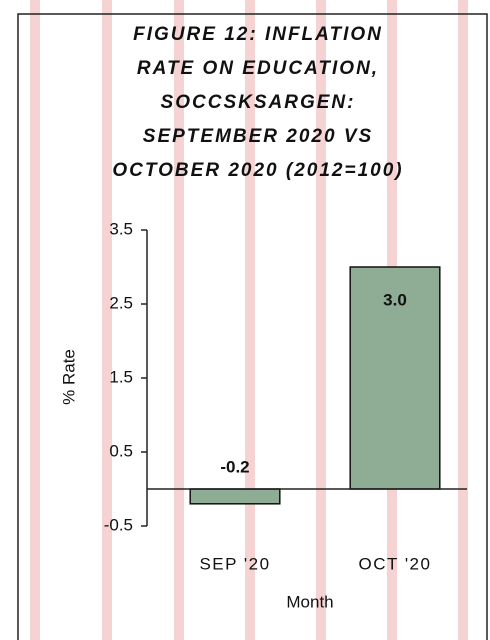 The height and width of the screenshot is (640, 490). What do you see at coordinates (235, 496) in the screenshot?
I see `bar` at bounding box center [235, 496].